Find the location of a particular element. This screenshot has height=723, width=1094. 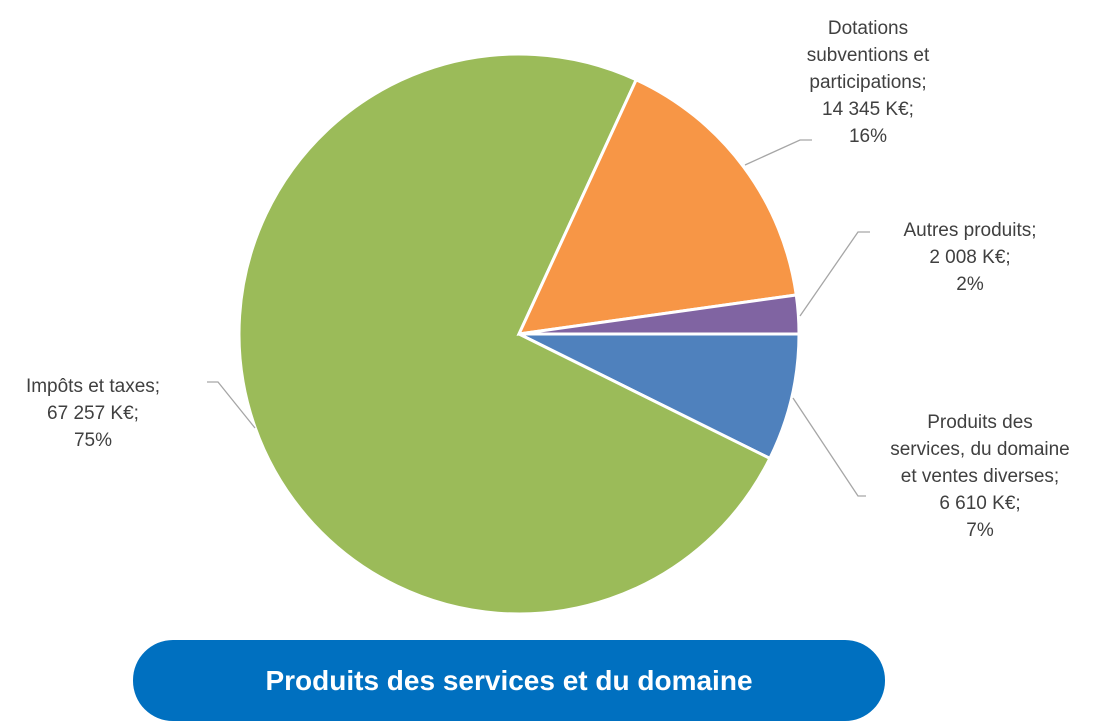

label-line: services, du domaine is located at coordinates (980, 449).